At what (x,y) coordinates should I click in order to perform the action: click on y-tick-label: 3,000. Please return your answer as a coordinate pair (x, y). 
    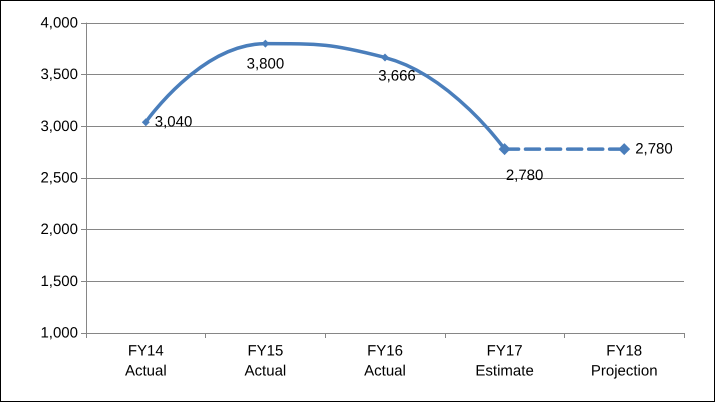
    Looking at the image, I should click on (59, 126).